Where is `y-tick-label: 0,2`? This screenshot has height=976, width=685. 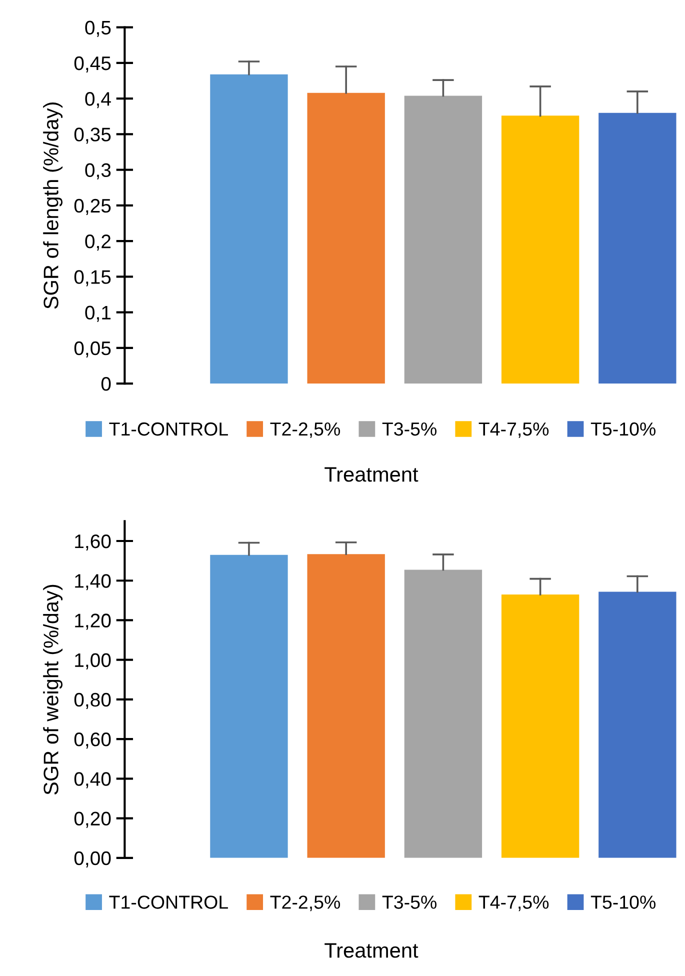
y-tick-label: 0,2 is located at coordinates (97, 242).